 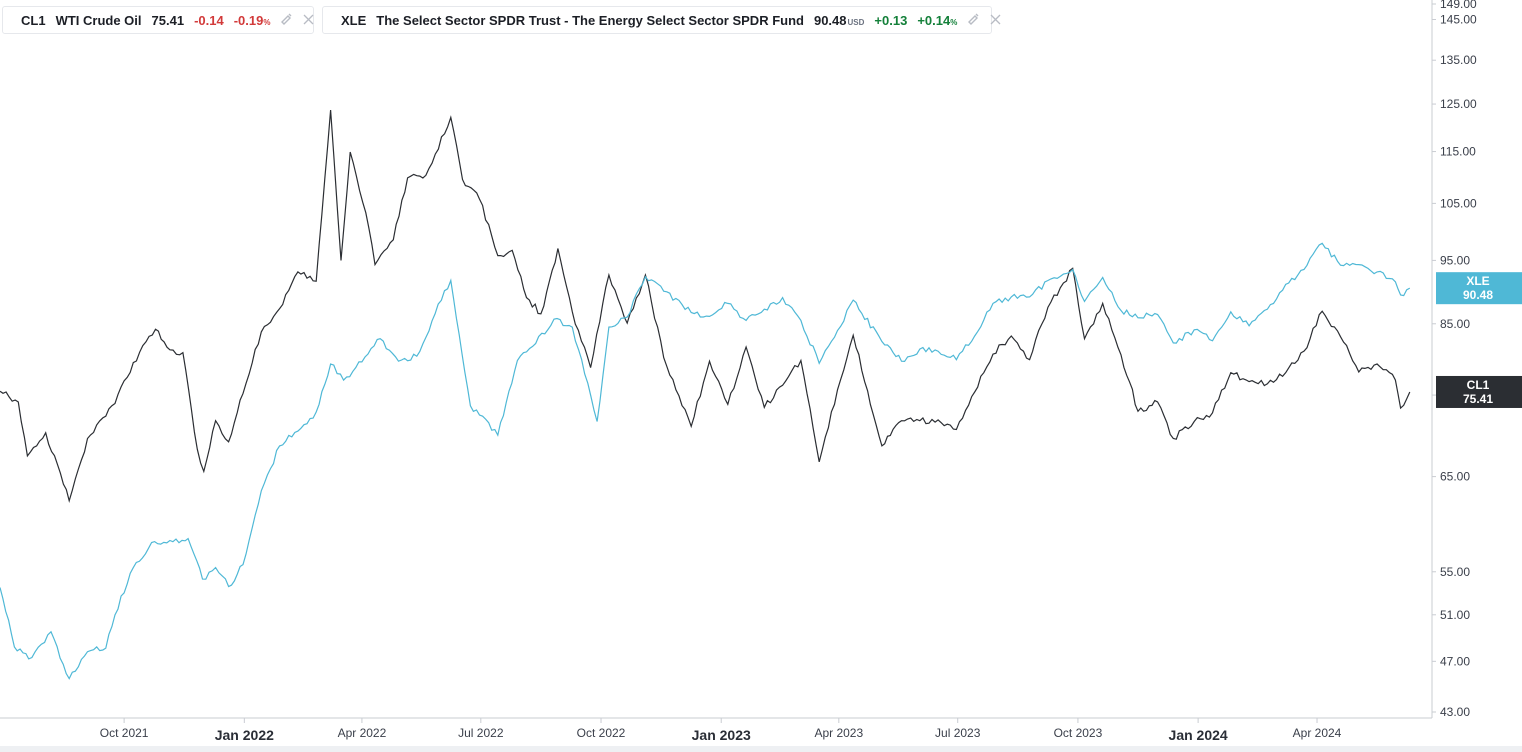 I want to click on x-tick-label: Jan 2024, so click(x=1198, y=735).